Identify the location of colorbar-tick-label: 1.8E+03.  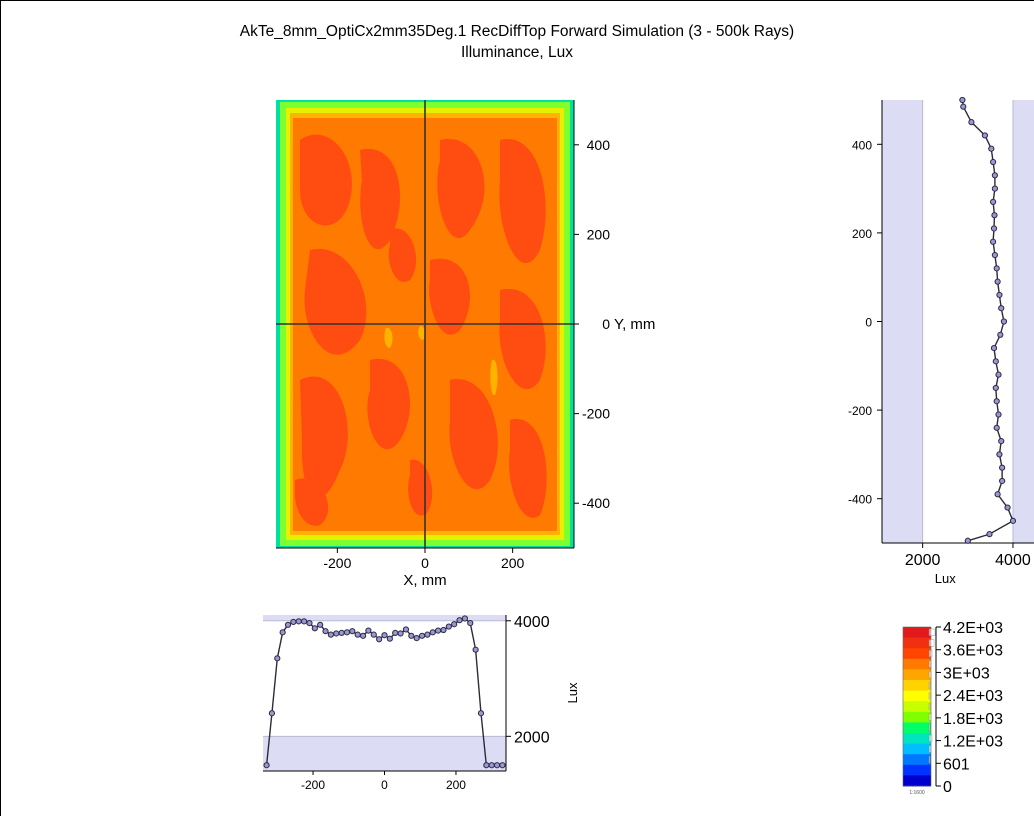
(973, 719).